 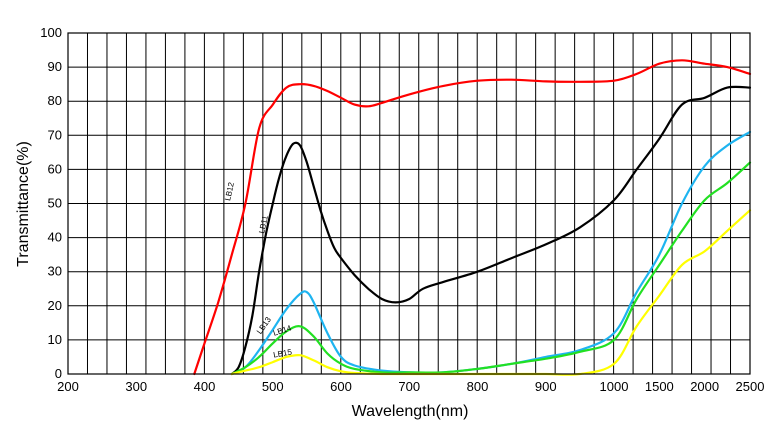 I want to click on series-label-lb12: LB12, so click(x=229, y=191).